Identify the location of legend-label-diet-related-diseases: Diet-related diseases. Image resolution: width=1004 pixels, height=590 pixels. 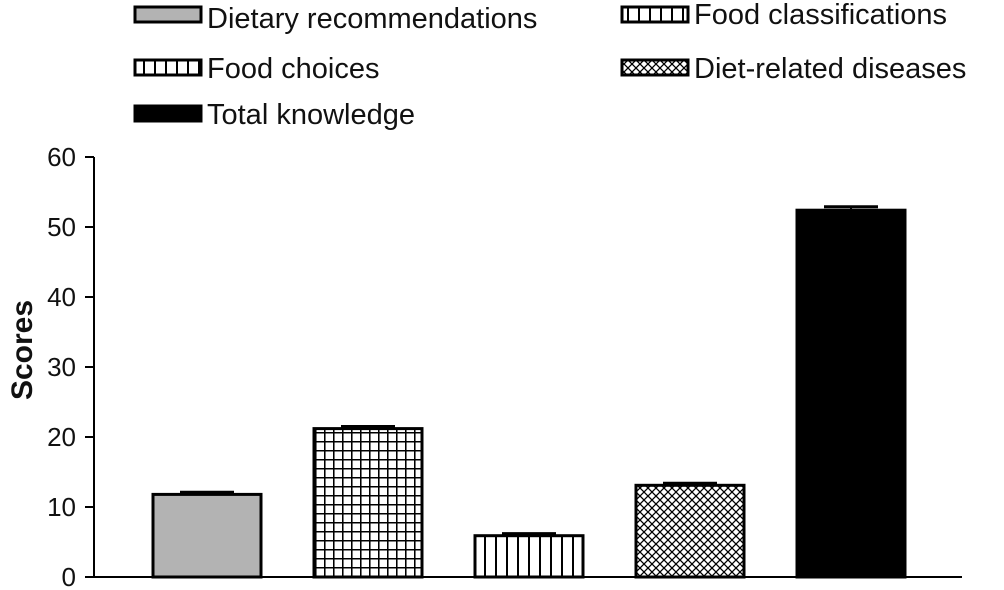
(830, 69).